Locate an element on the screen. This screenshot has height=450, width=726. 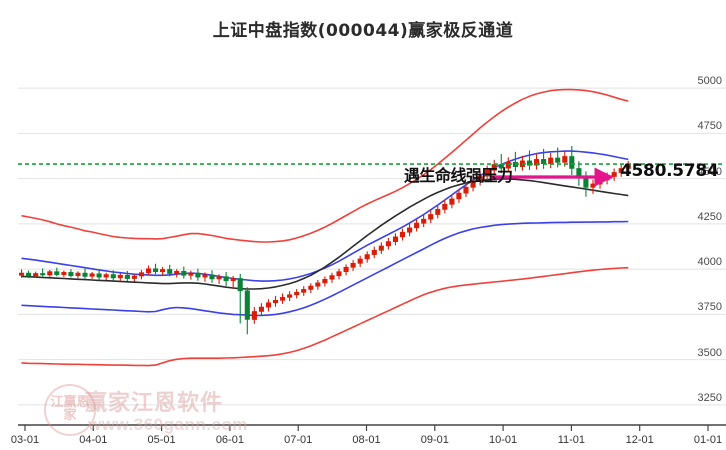
y-axis-tick: 5000 is located at coordinates (709, 81).